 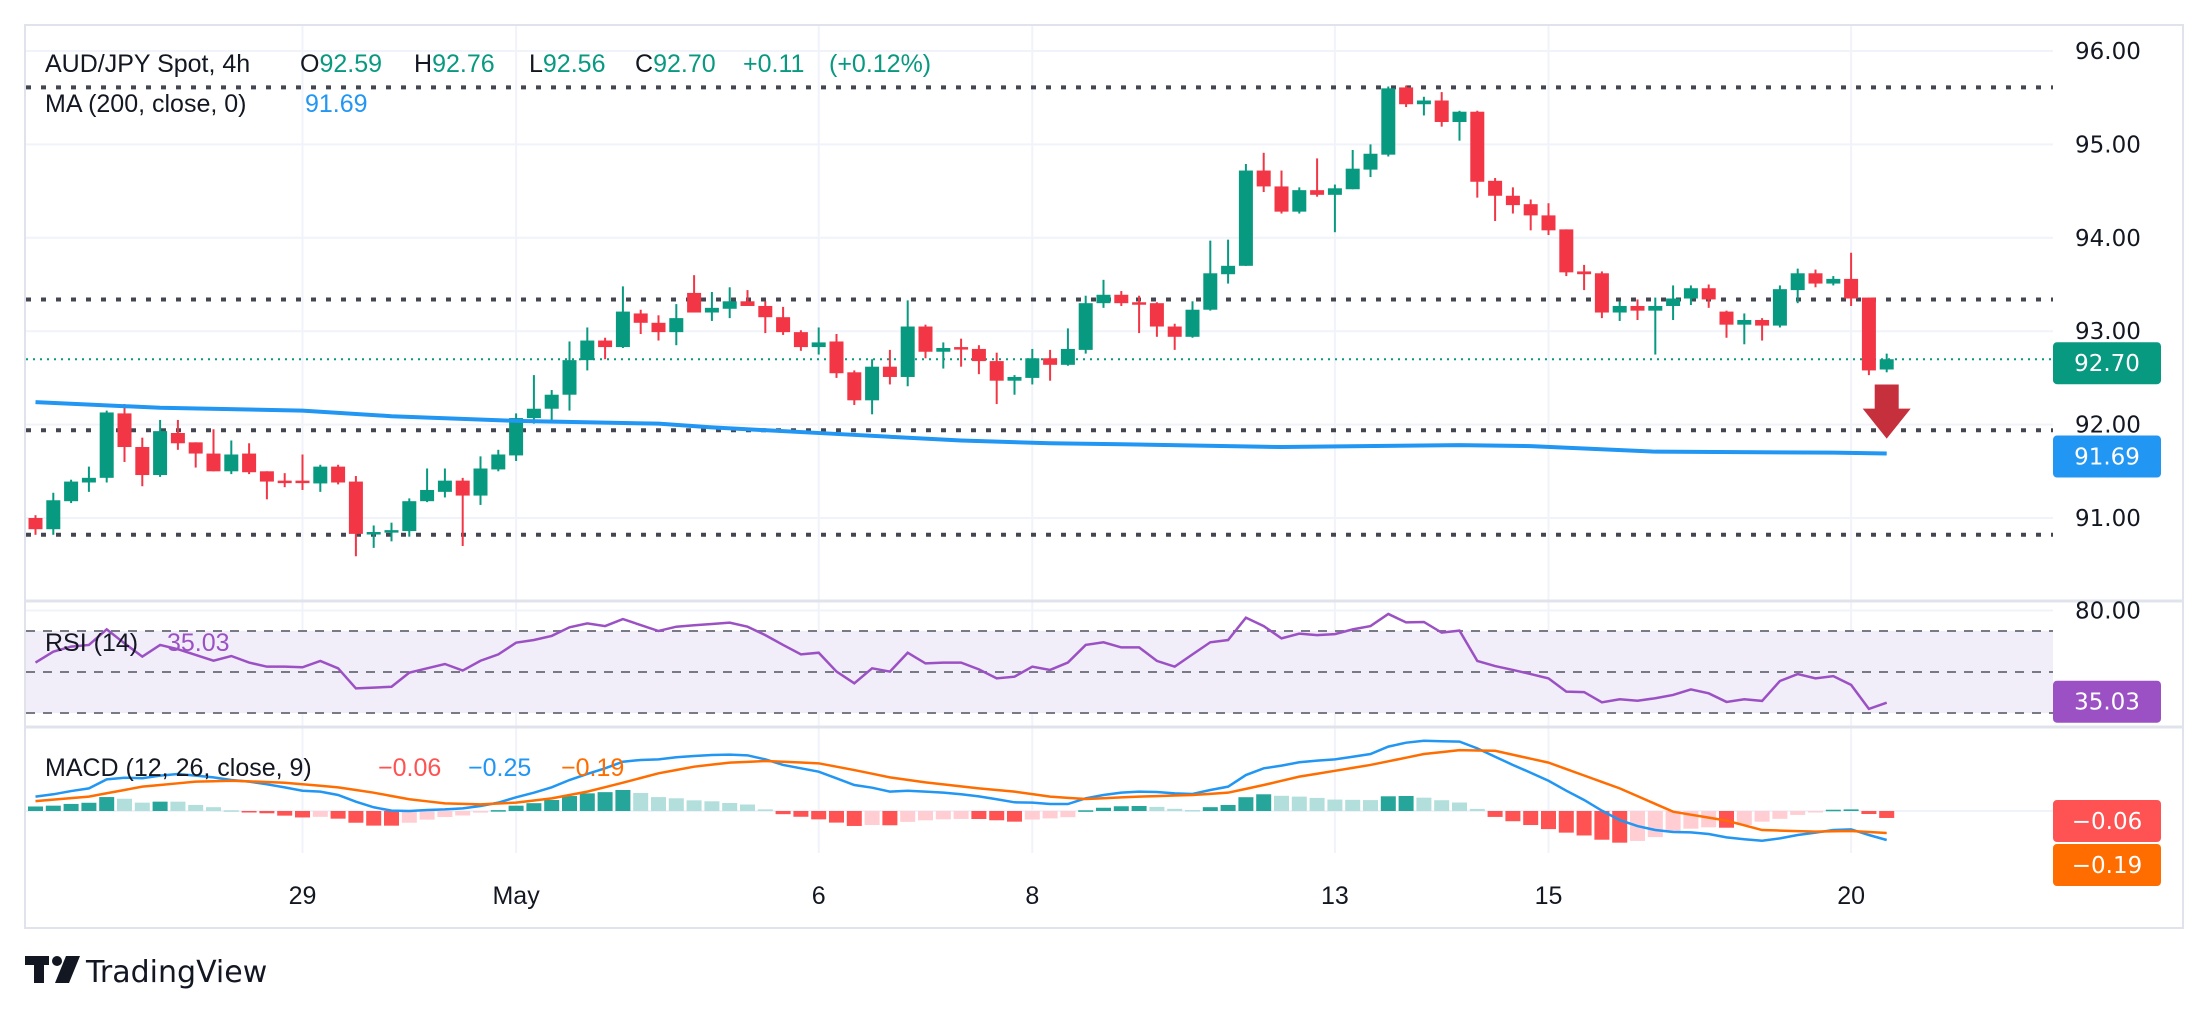 What do you see at coordinates (2107, 821) in the screenshot?
I see `macd-hist-badge-bg` at bounding box center [2107, 821].